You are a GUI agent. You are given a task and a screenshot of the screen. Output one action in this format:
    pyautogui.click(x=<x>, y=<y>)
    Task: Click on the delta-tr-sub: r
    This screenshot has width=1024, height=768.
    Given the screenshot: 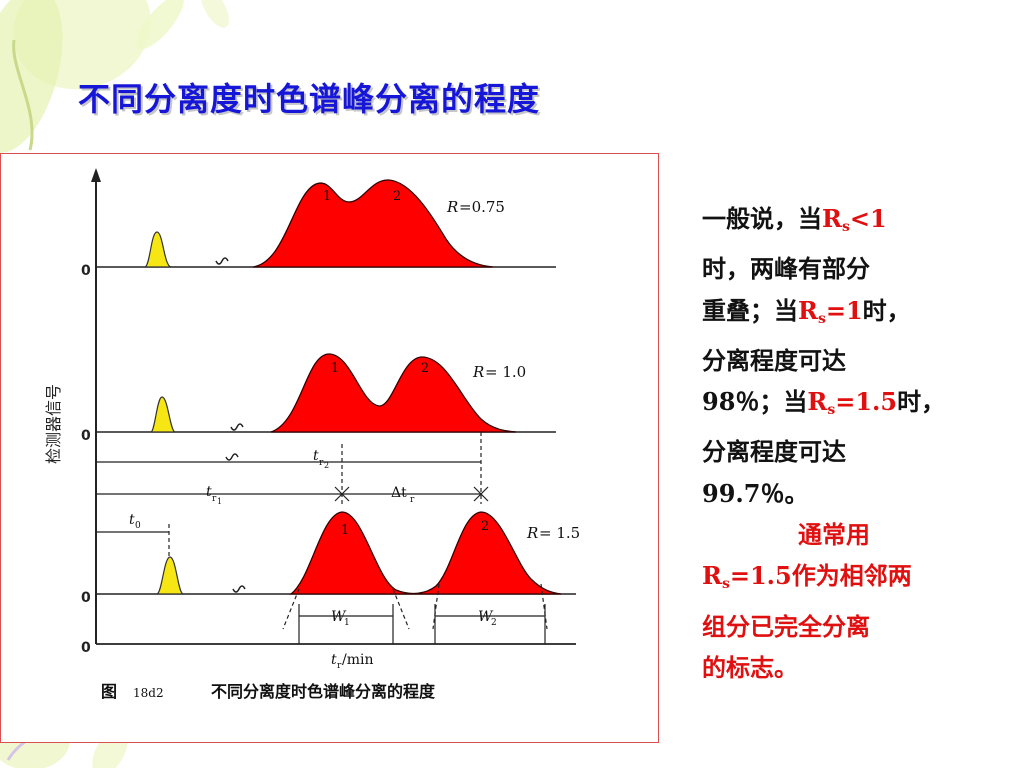 What is the action you would take?
    pyautogui.click(x=412, y=500)
    